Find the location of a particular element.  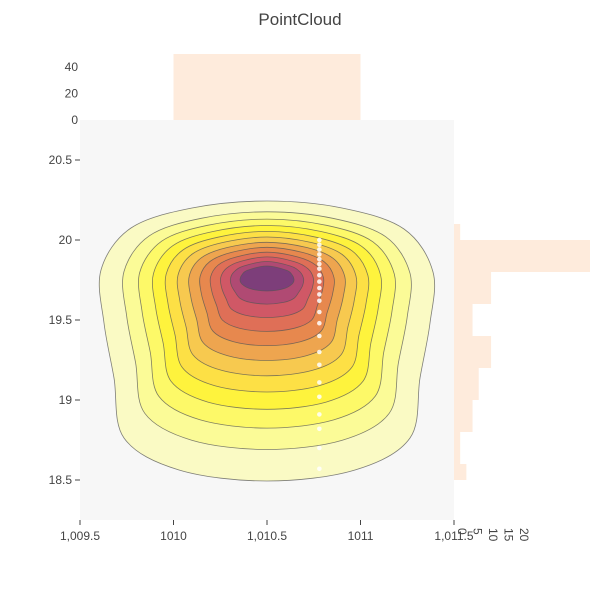

top-histogram-tick-label: 40 is located at coordinates (72, 67).